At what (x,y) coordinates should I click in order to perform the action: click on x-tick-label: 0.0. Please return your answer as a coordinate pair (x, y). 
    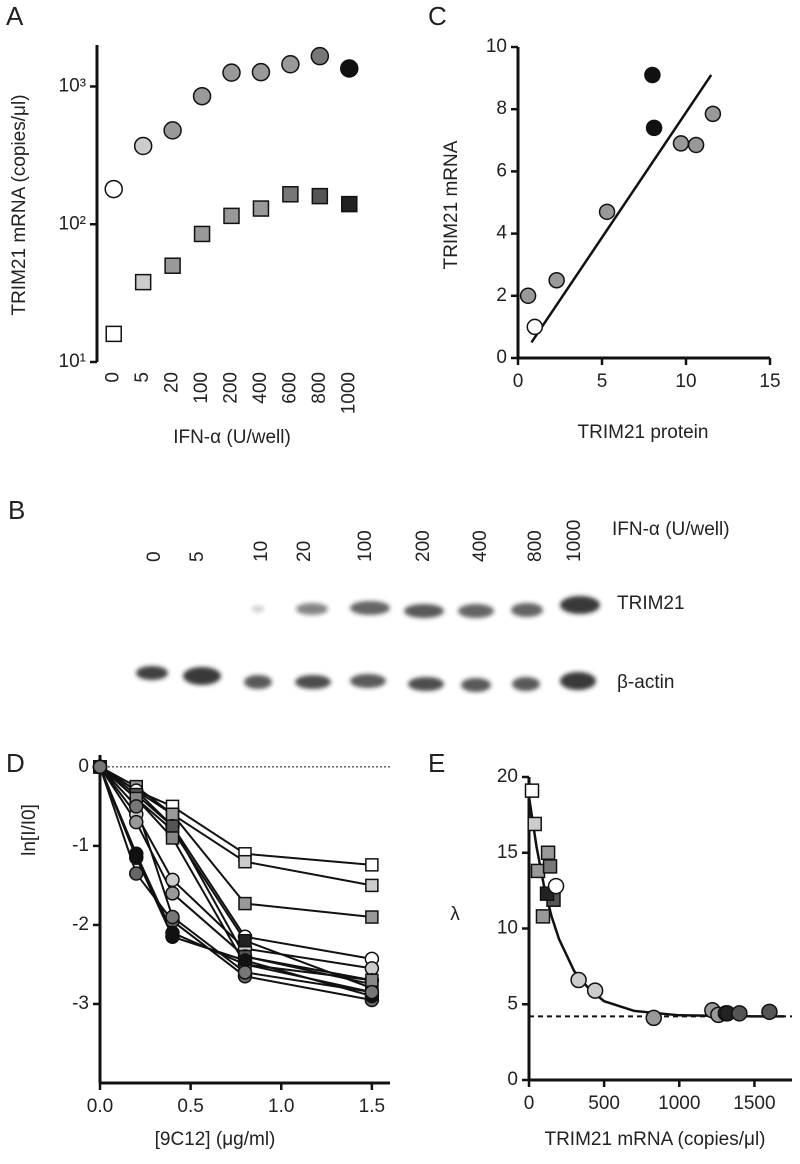
    Looking at the image, I should click on (100, 1106).